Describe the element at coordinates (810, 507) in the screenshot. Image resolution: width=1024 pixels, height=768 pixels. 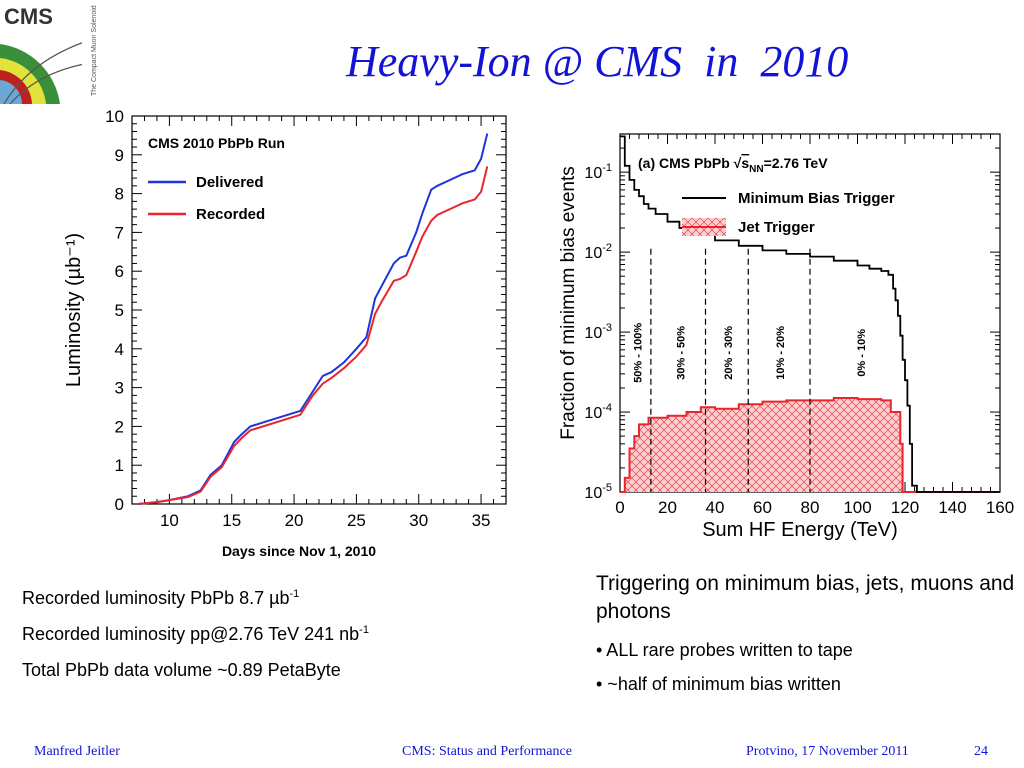
I see `x-tick-label: 80` at that location.